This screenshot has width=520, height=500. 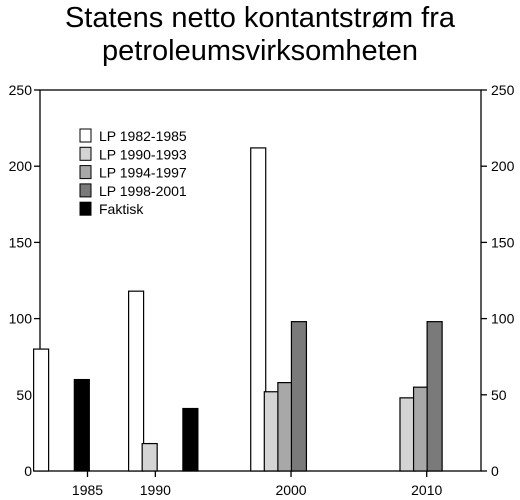 What do you see at coordinates (121, 209) in the screenshot?
I see `legend-label: Faktisk` at bounding box center [121, 209].